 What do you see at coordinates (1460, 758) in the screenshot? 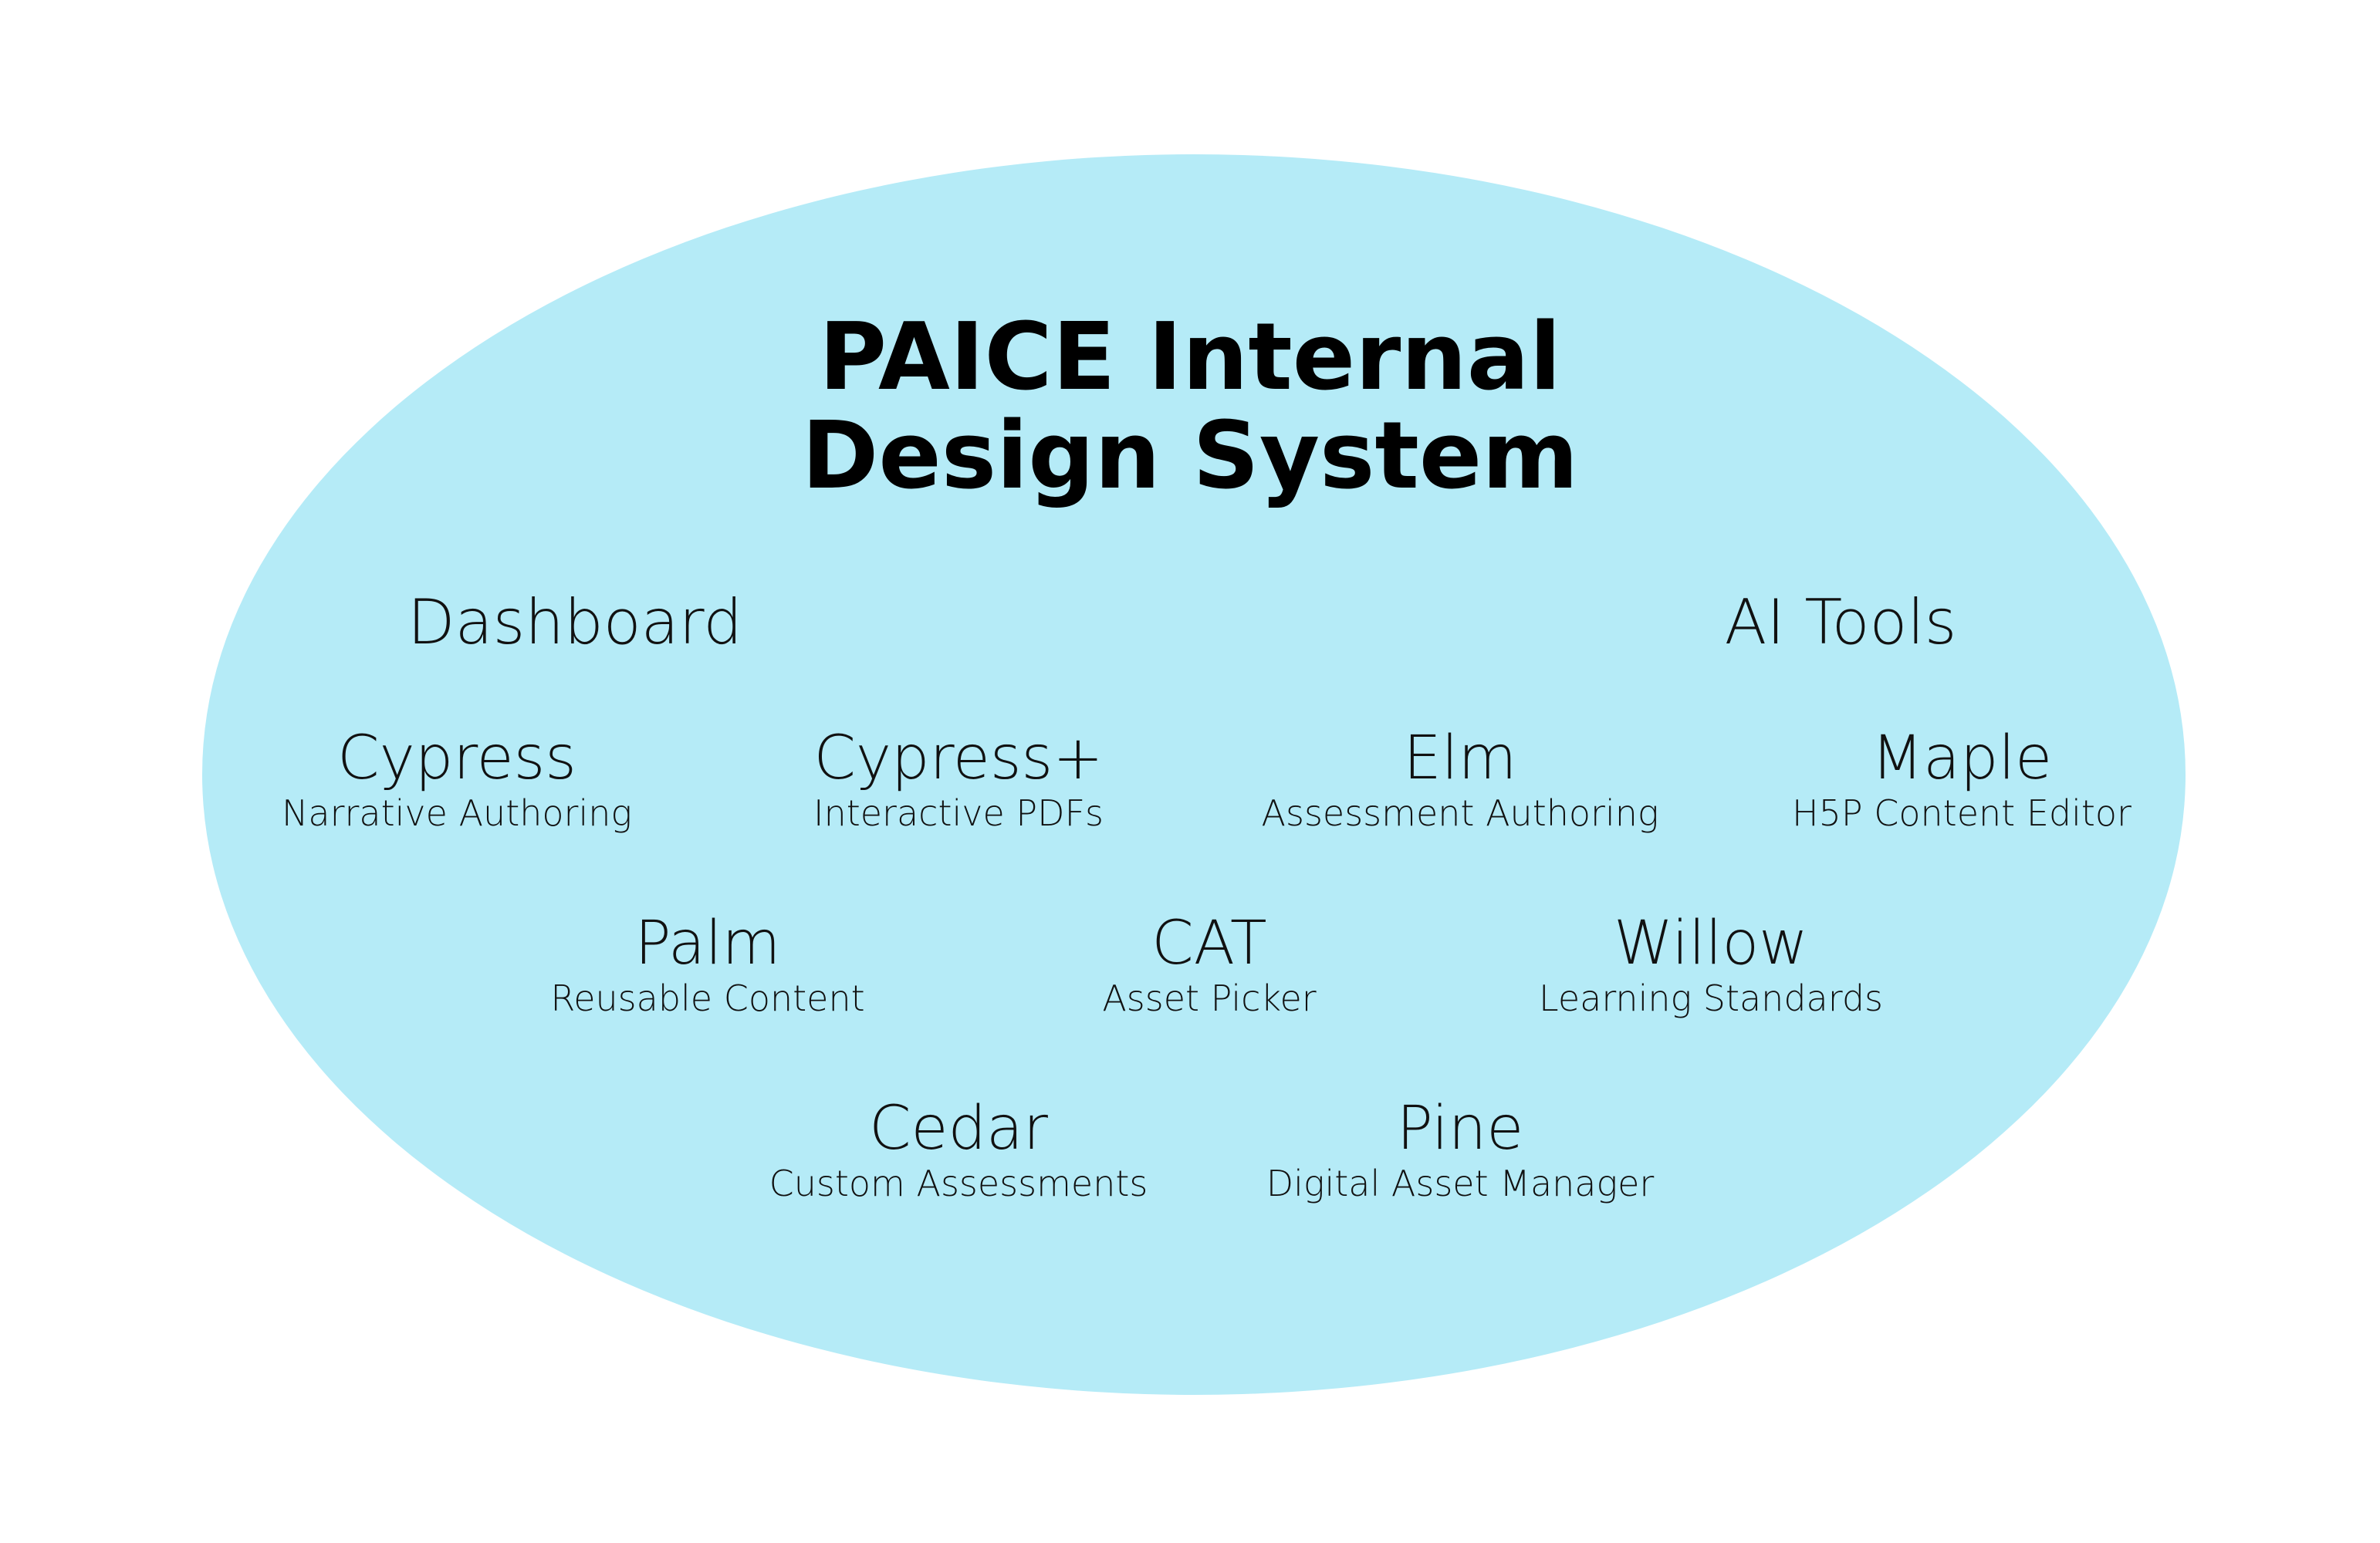
I see `item-name: Elm` at bounding box center [1460, 758].